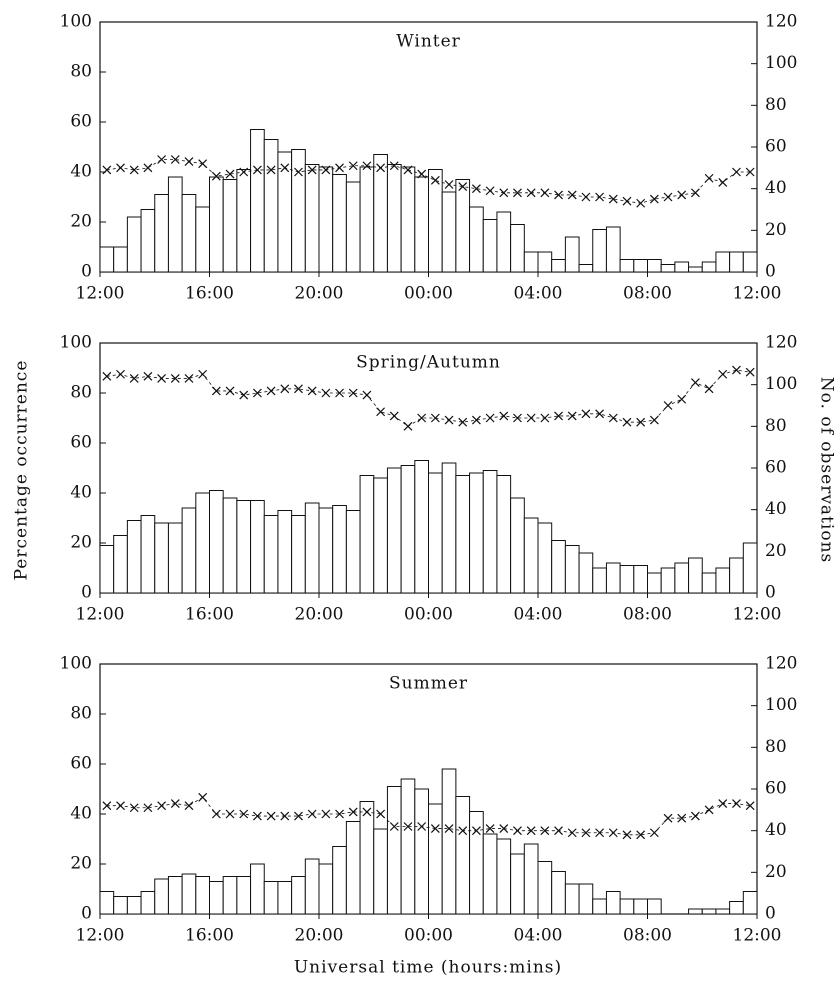  Describe the element at coordinates (776, 426) in the screenshot. I see `y2-tick-label: 80` at that location.